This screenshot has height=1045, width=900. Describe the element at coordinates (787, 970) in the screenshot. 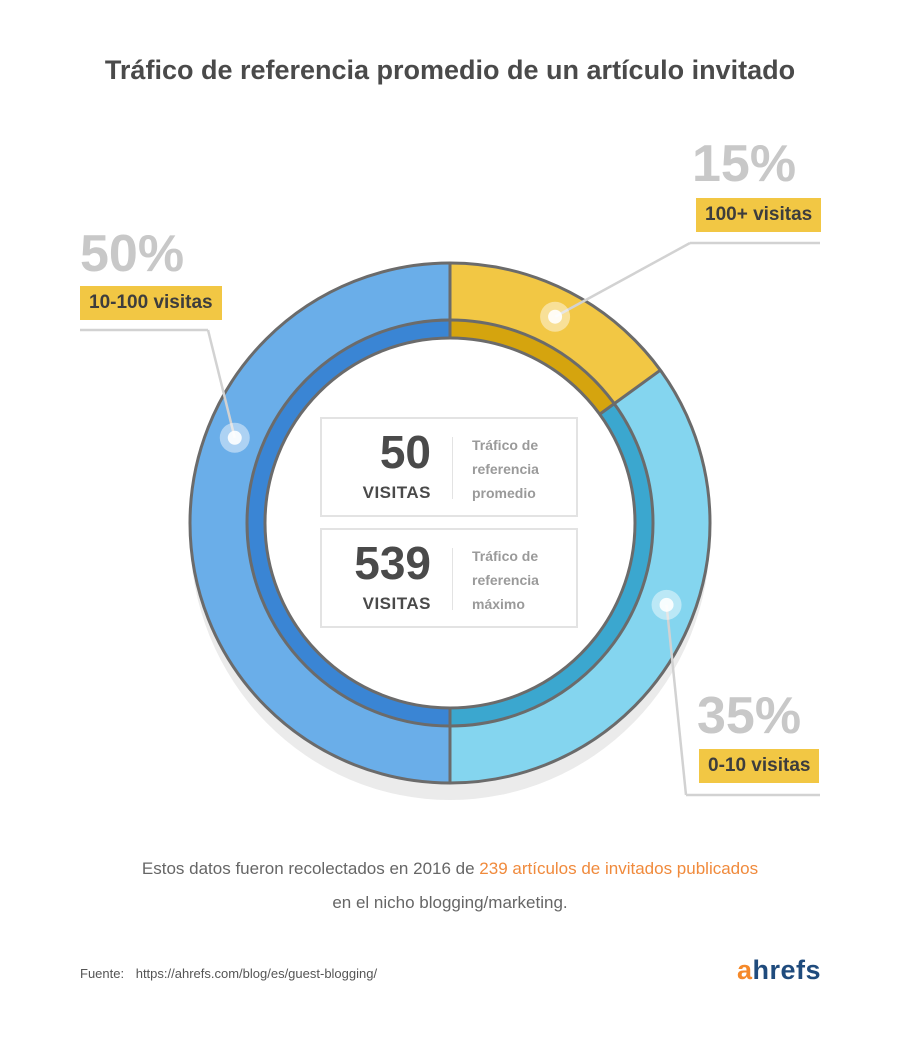

I see `logo-text: hrefs` at that location.